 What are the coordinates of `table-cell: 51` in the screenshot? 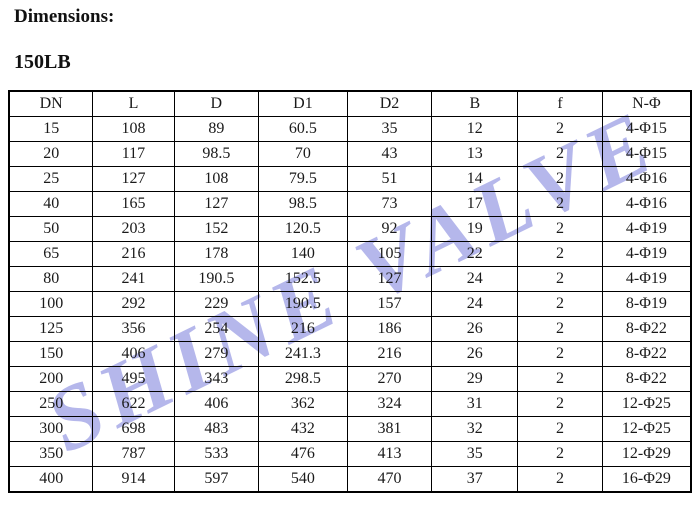 It's located at (389, 179).